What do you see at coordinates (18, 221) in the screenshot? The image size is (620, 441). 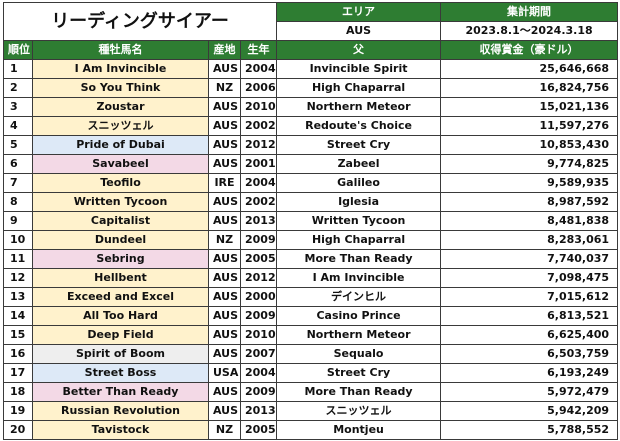 I see `rank-cell: 9` at bounding box center [18, 221].